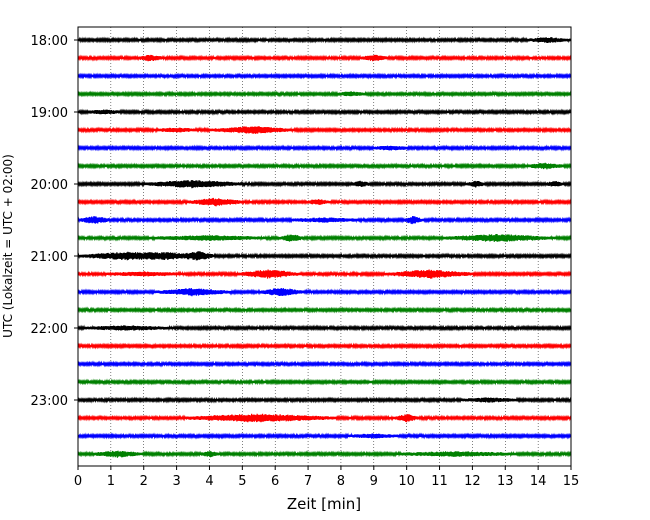 The image size is (650, 520). What do you see at coordinates (341, 481) in the screenshot?
I see `x-tick-label: 8` at bounding box center [341, 481].